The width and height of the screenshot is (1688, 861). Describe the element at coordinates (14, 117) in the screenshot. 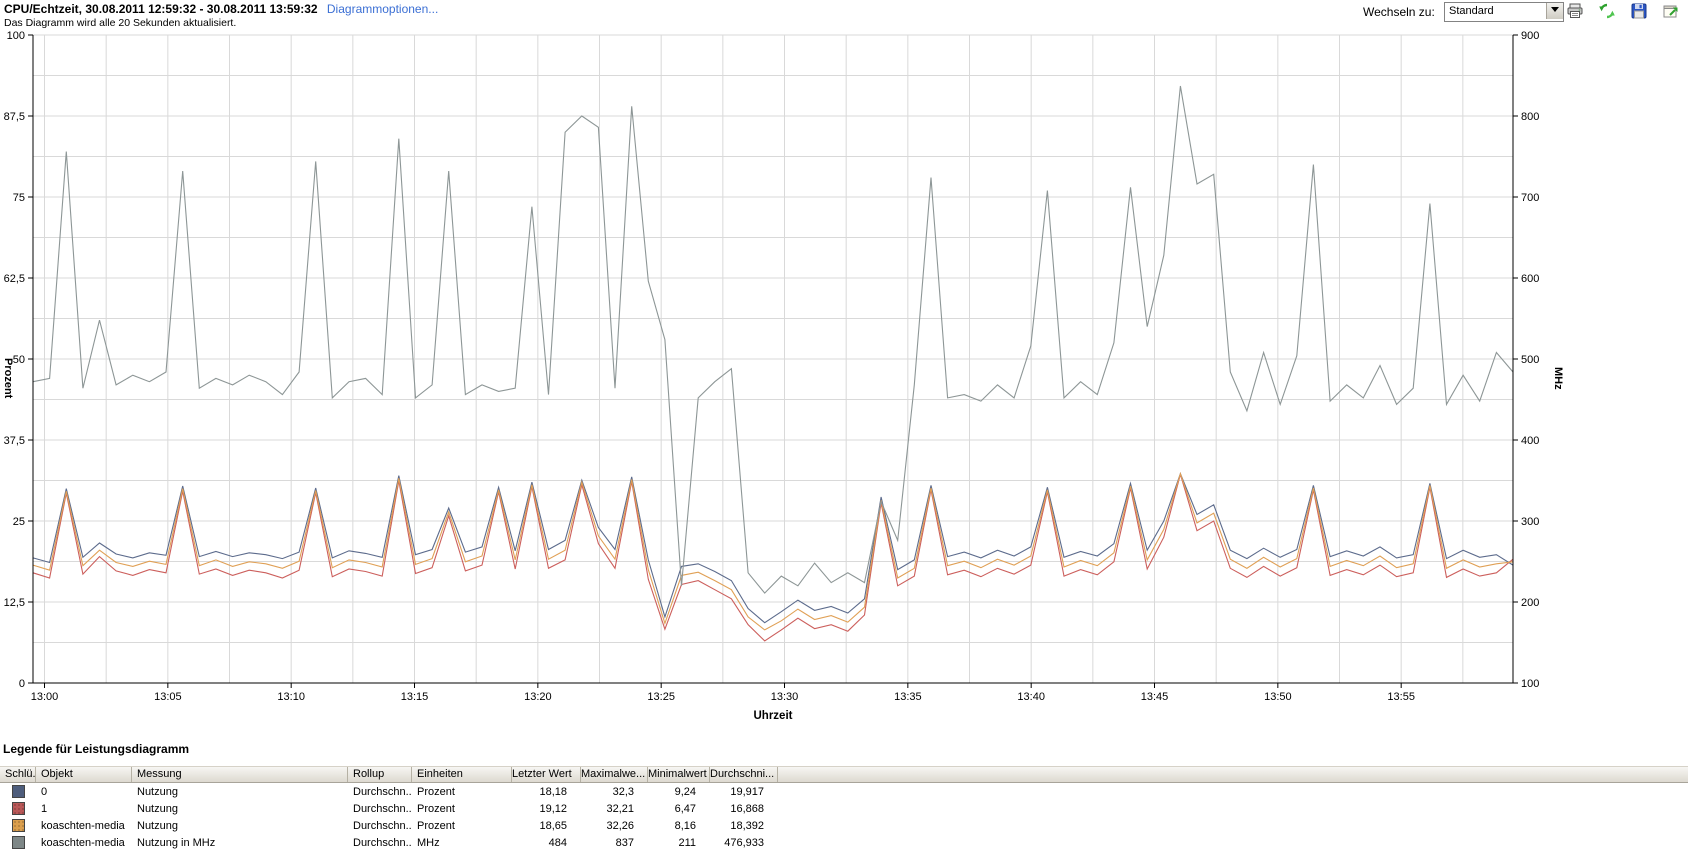

I see `svg-text: 87,5` at that location.